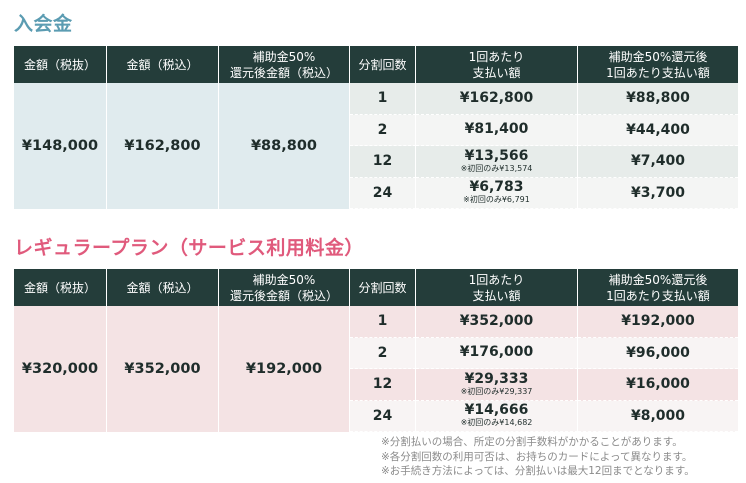 The width and height of the screenshot is (746, 483). Describe the element at coordinates (538, 471) in the screenshot. I see `footnote: ※お手続き方法によっては、分割払いは最大12回までとなります。` at that location.